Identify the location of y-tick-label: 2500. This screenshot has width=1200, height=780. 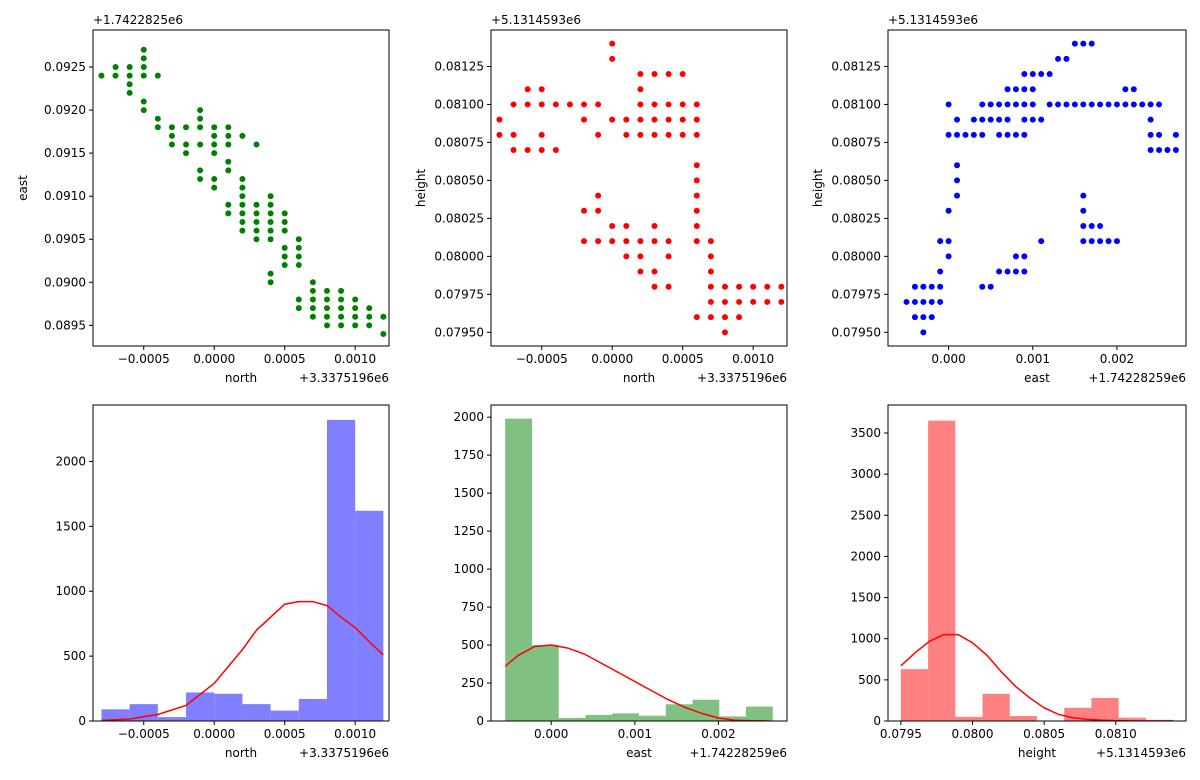
(865, 515).